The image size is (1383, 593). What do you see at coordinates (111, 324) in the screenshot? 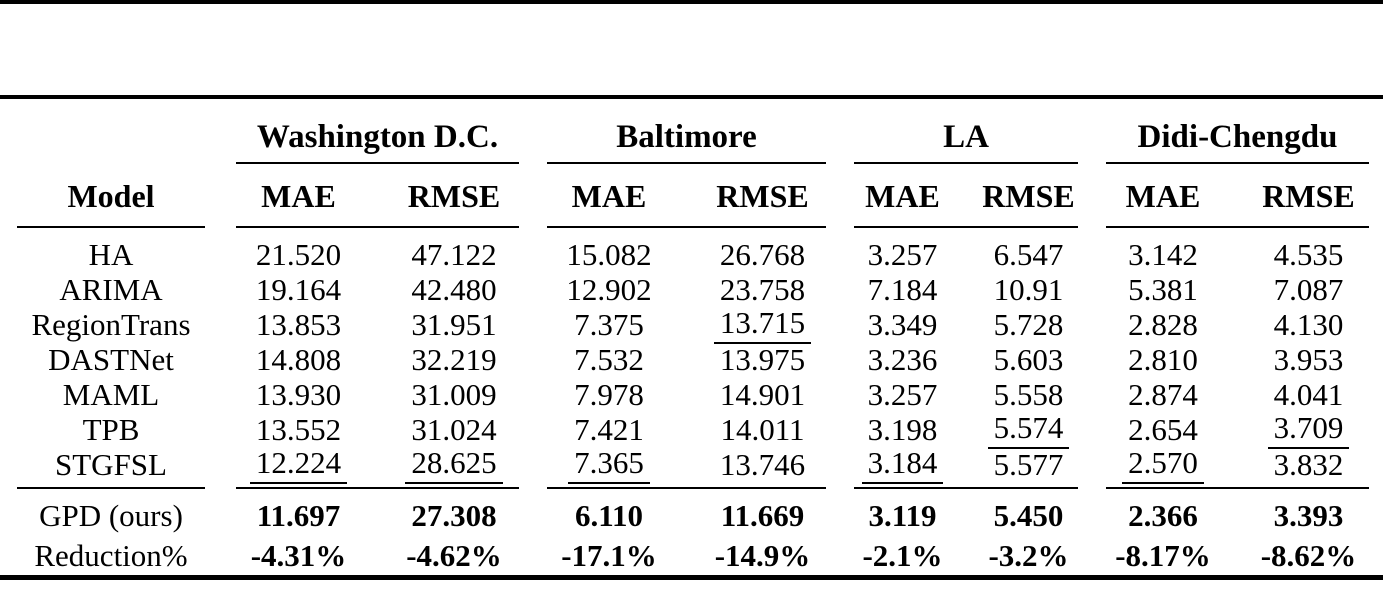
I see `model-name-cell: RegionTrans` at bounding box center [111, 324].